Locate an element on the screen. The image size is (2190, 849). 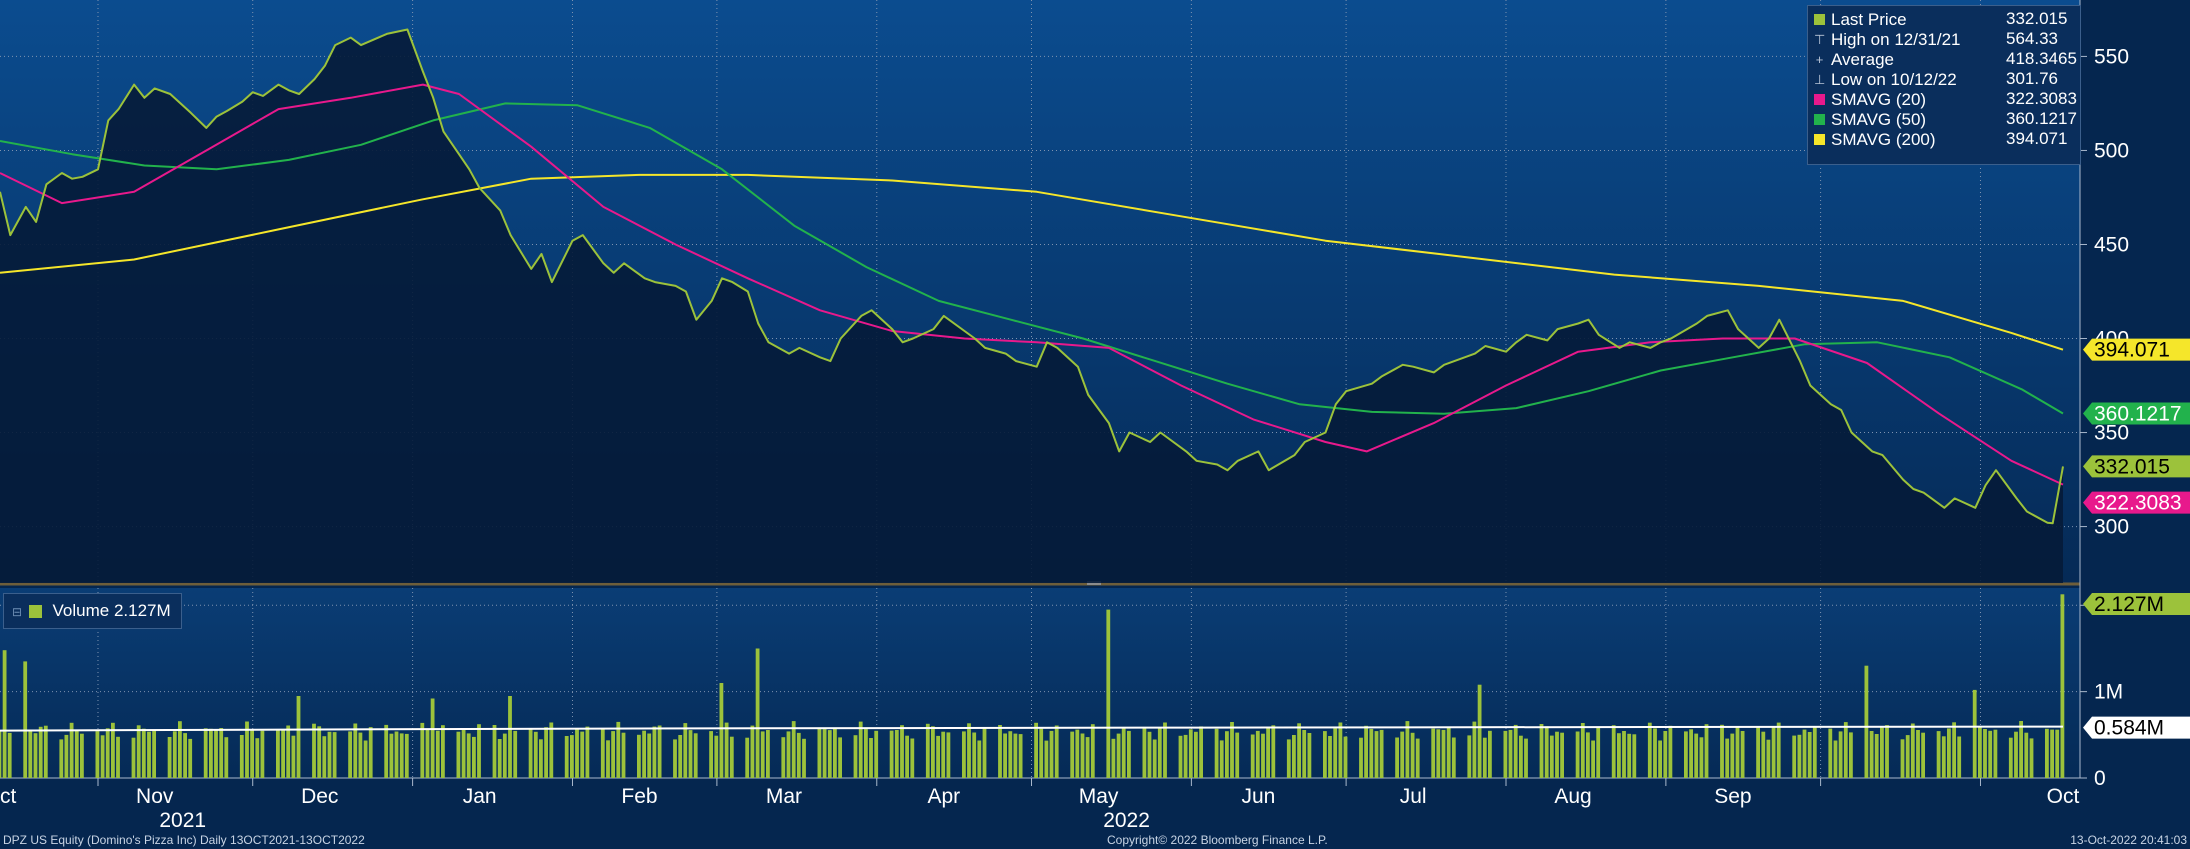
last-value-tag: 322.3083 is located at coordinates (2136, 503).